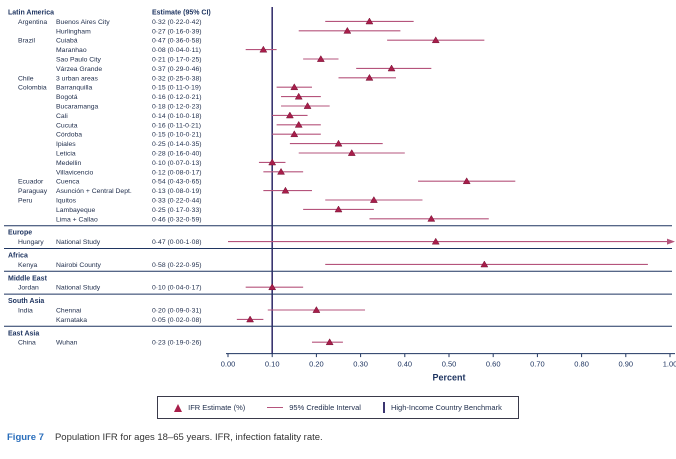  Describe the element at coordinates (177, 219) in the screenshot. I see `estimate-label: 0·46 (0·32-0·59)` at that location.